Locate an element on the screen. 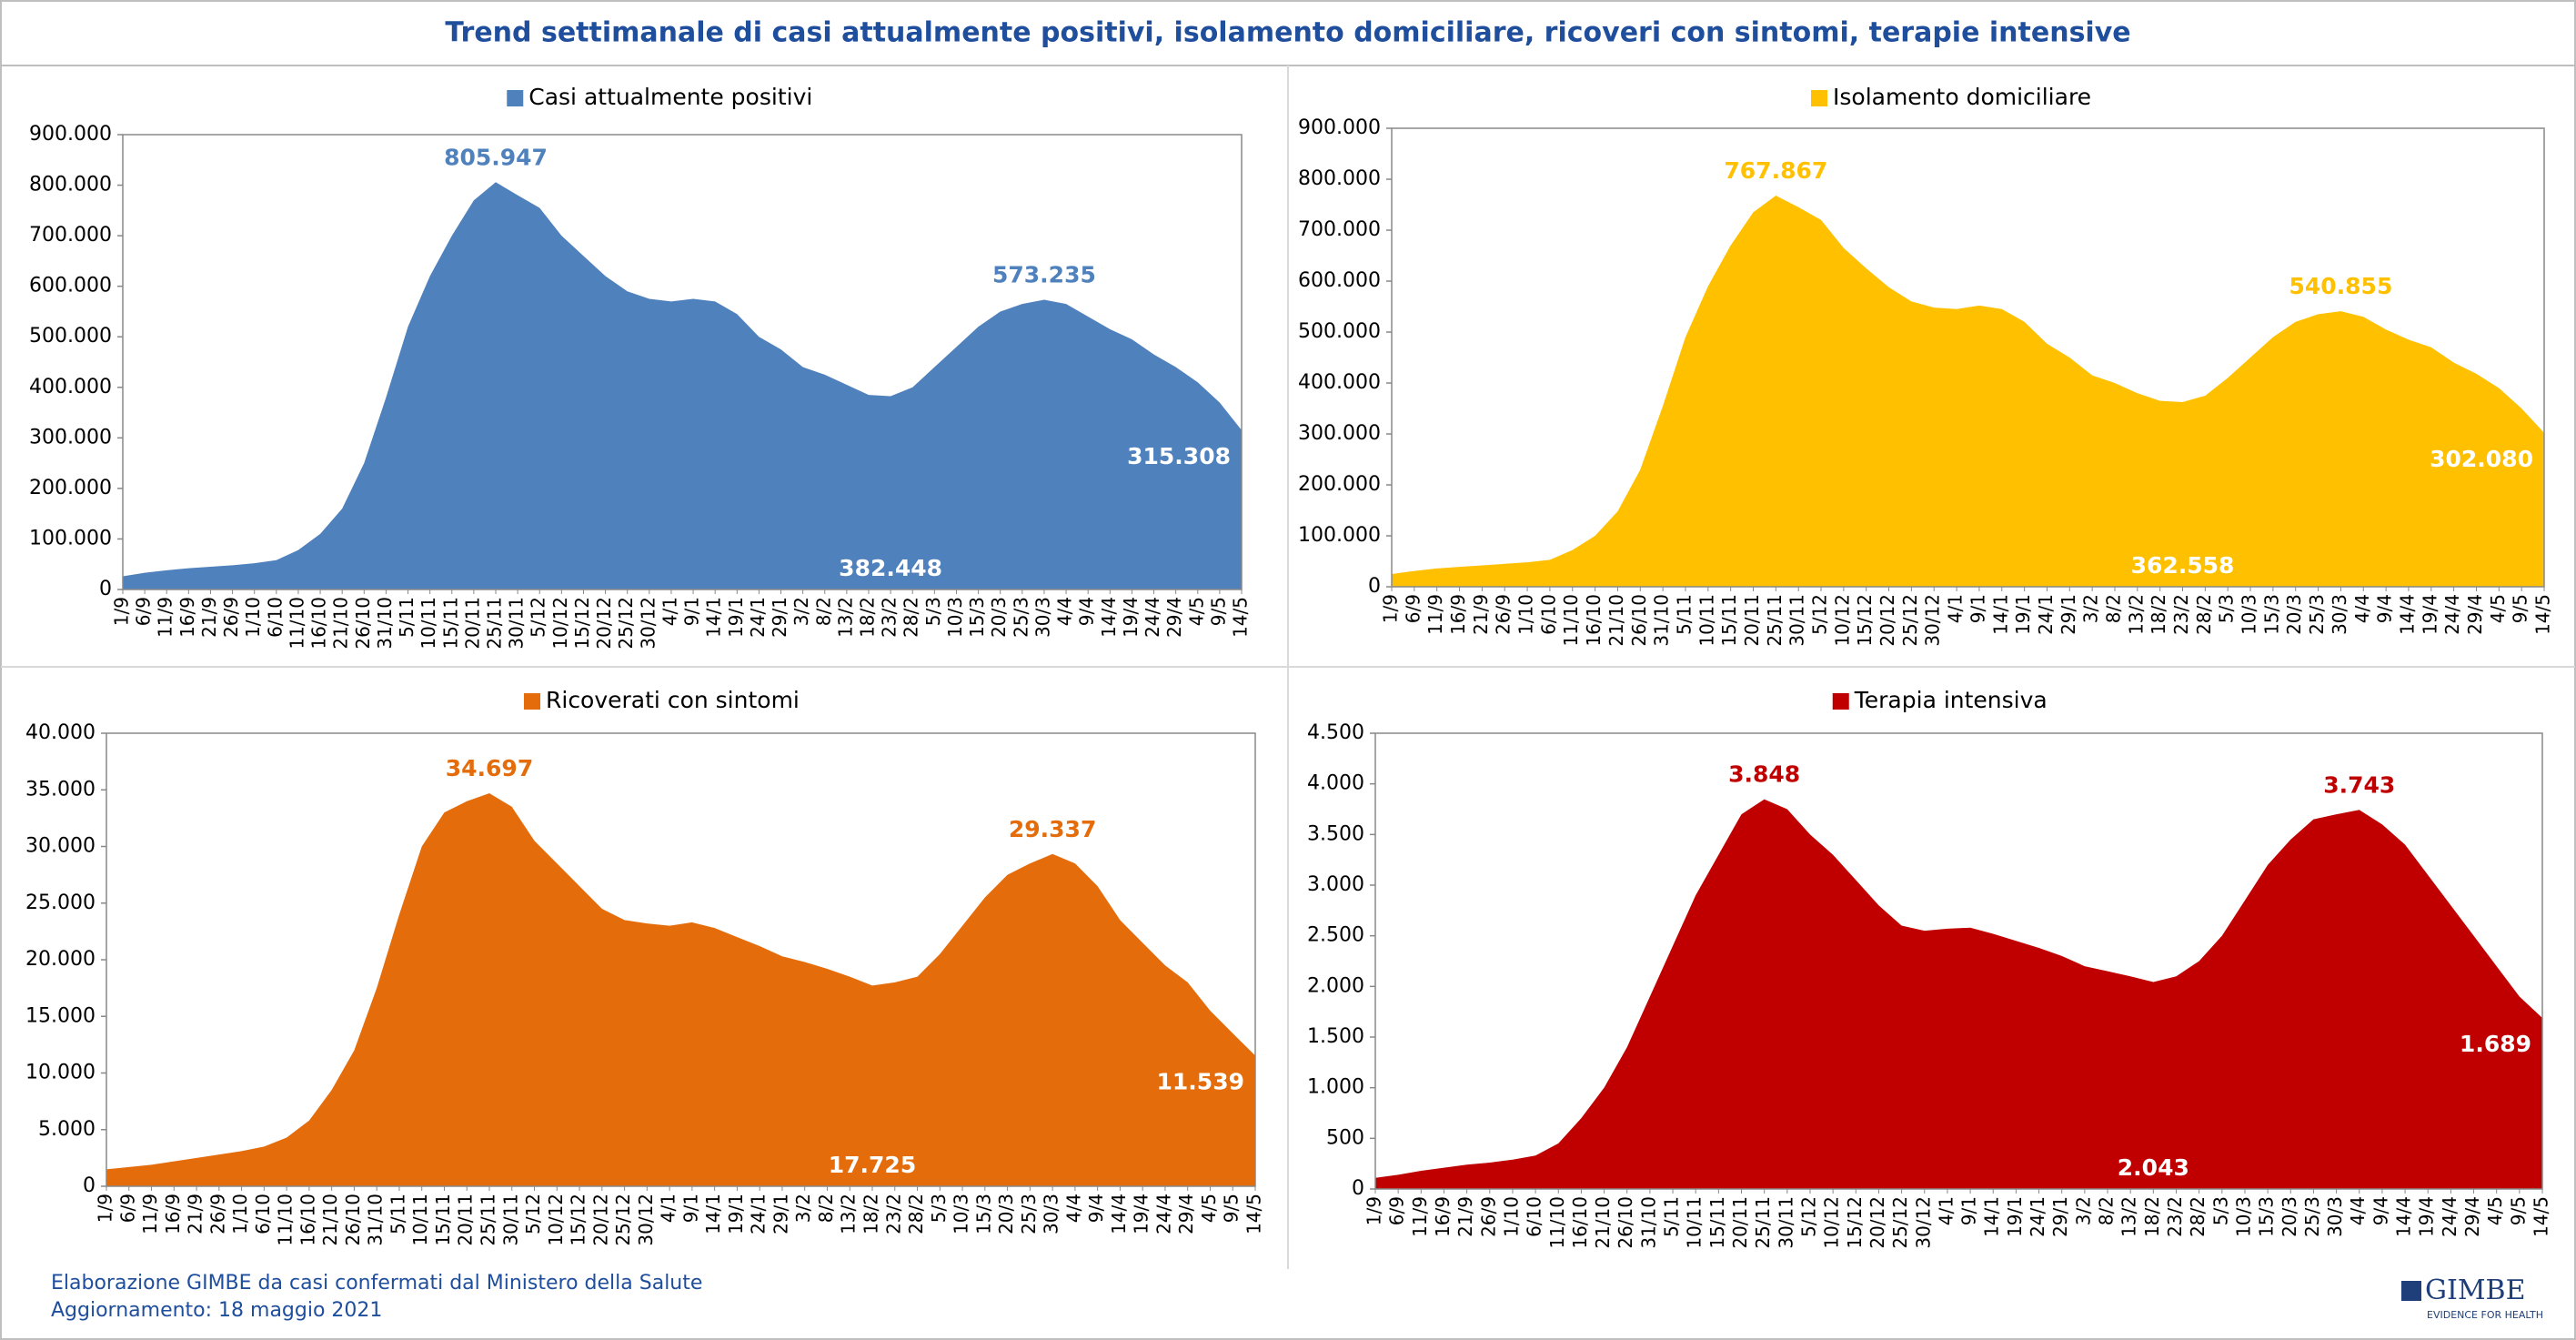  annotation: 2.043 is located at coordinates (2153, 1167).